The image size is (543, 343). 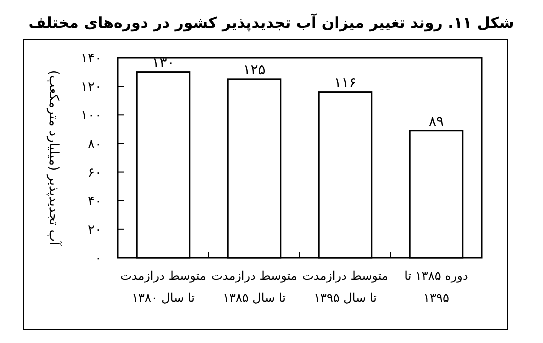 What do you see at coordinates (95, 202) in the screenshot?
I see `y-tick-label: ۴۰` at bounding box center [95, 202].